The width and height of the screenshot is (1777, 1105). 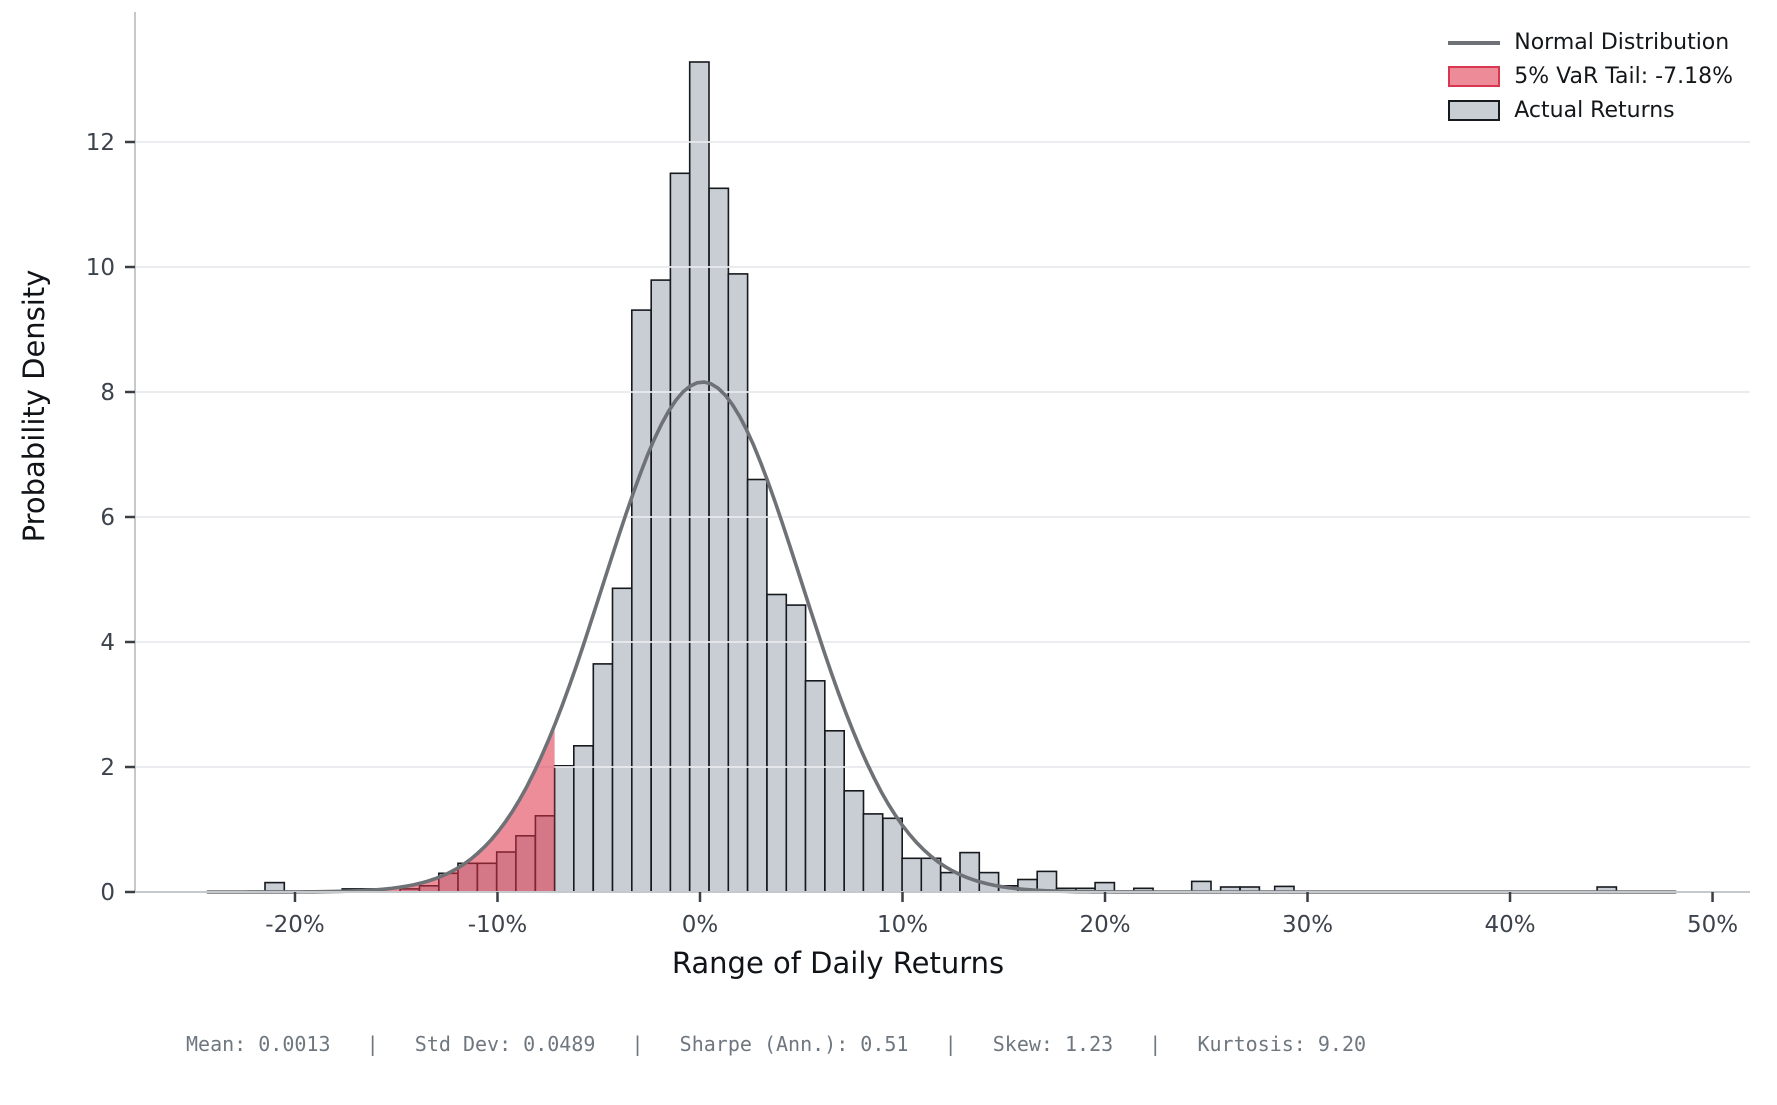 What do you see at coordinates (1474, 42) in the screenshot?
I see `normal-distribution-line-swatch` at bounding box center [1474, 42].